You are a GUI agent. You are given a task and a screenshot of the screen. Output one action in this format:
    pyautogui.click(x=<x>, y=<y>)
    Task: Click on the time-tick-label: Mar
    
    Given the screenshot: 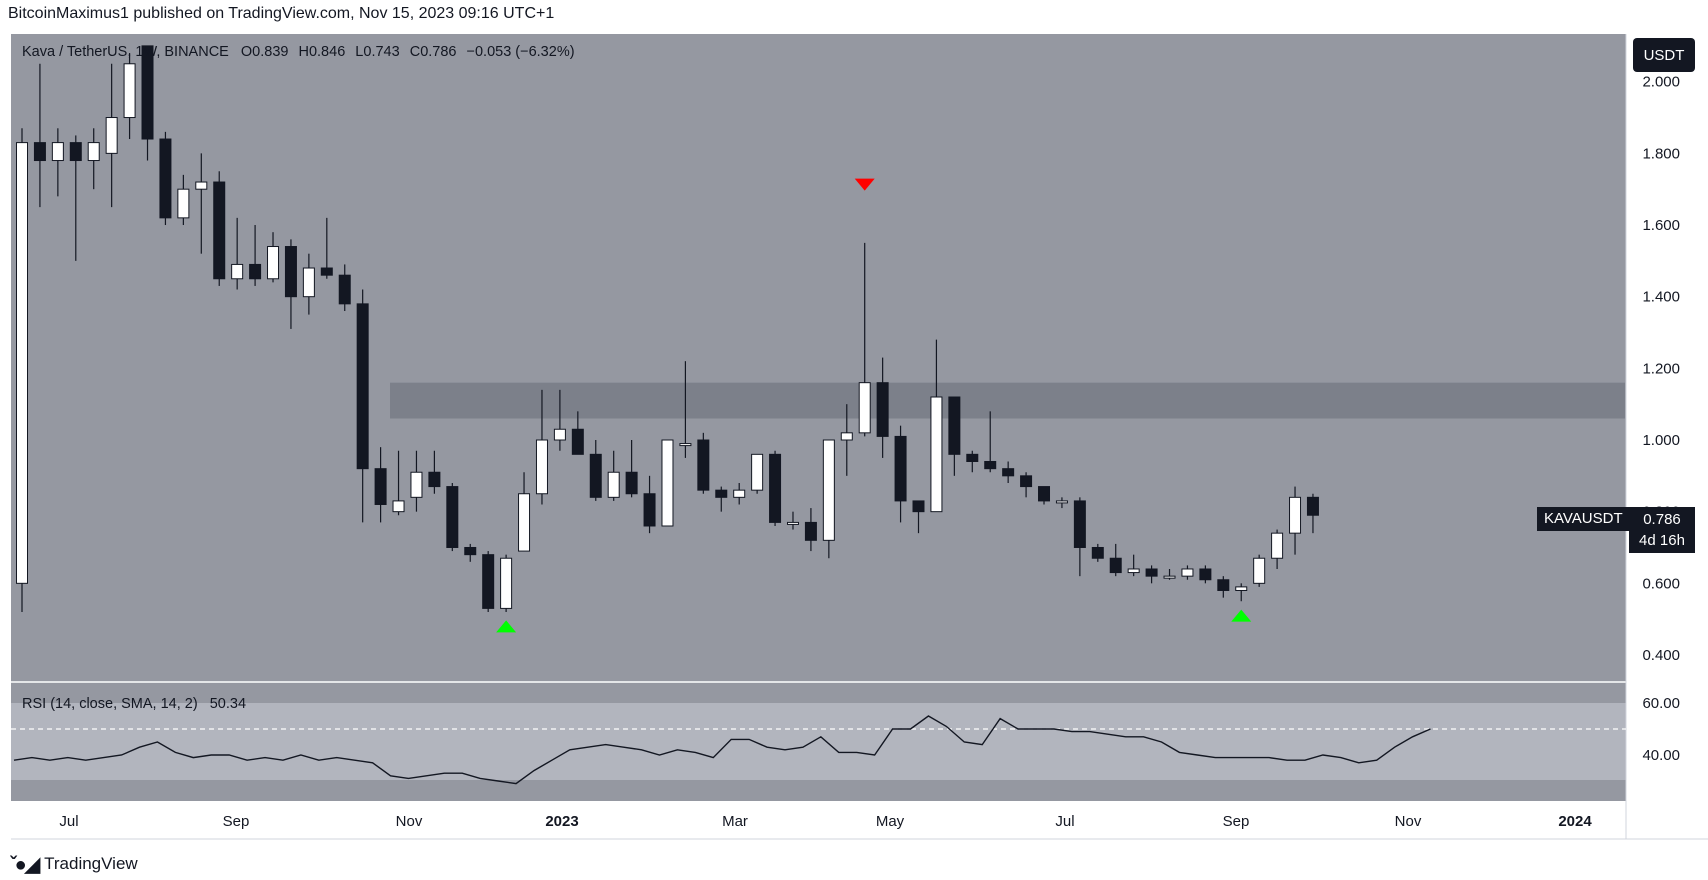 What is the action you would take?
    pyautogui.click(x=735, y=821)
    